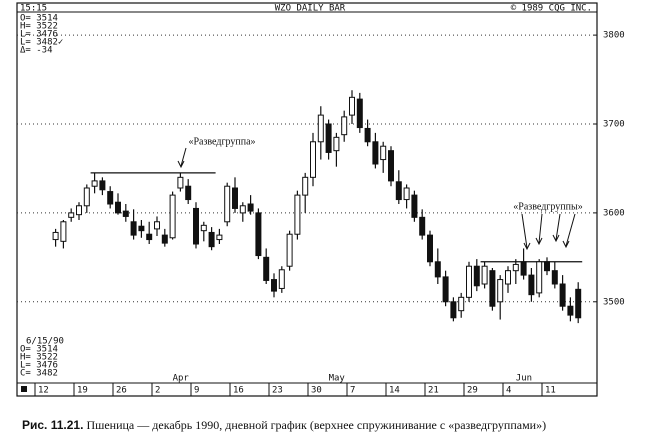 The width and height of the screenshot is (654, 448). What do you see at coordinates (508, 391) in the screenshot?
I see `x-tick-label: 4` at bounding box center [508, 391].